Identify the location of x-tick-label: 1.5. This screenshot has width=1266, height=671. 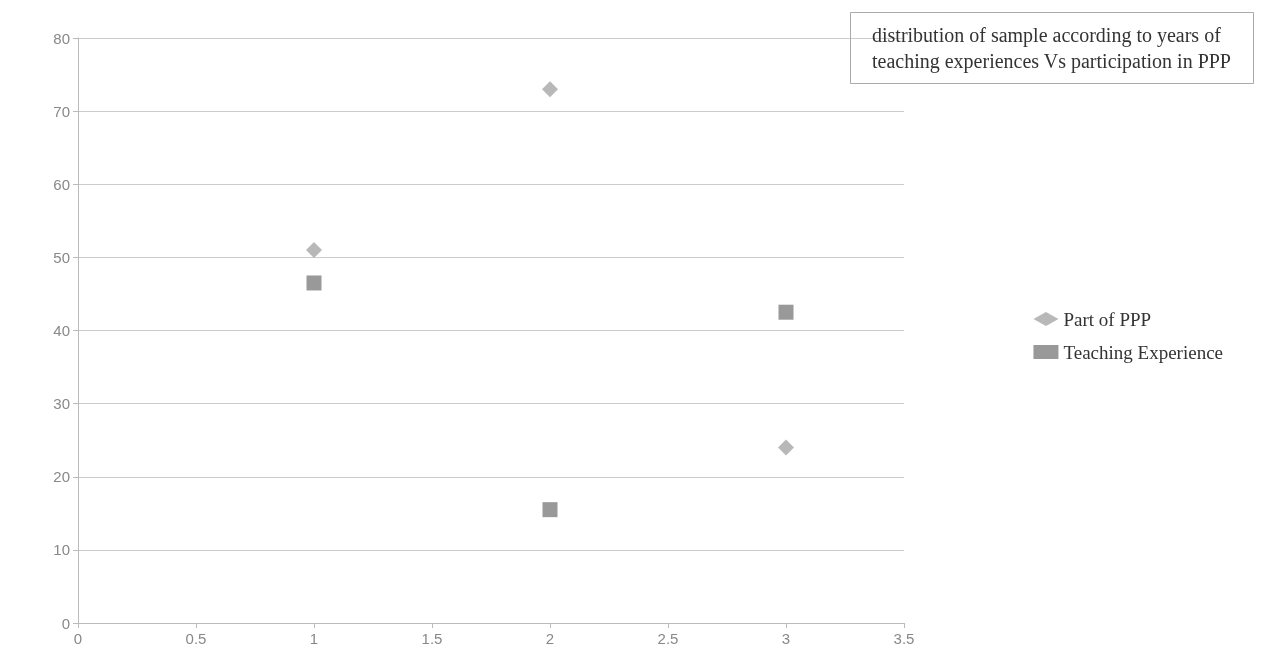
(432, 638).